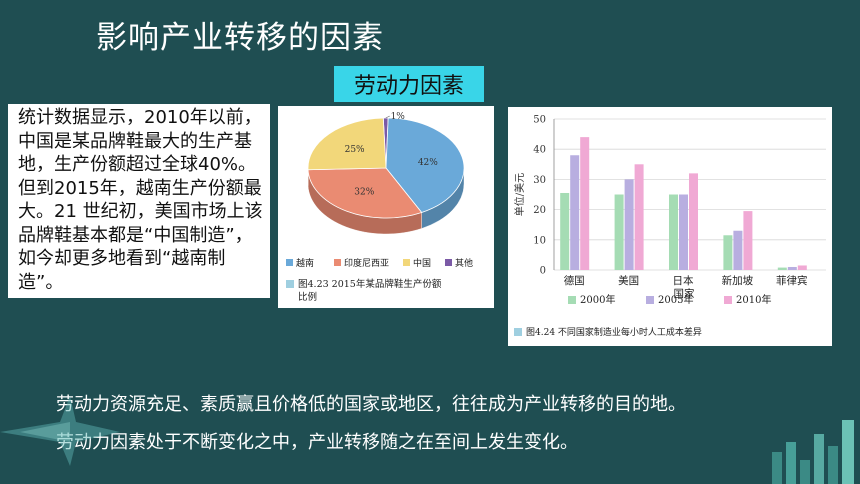 Image resolution: width=860 pixels, height=484 pixels. Describe the element at coordinates (539, 240) in the screenshot. I see `y-tick-label: 10` at that location.